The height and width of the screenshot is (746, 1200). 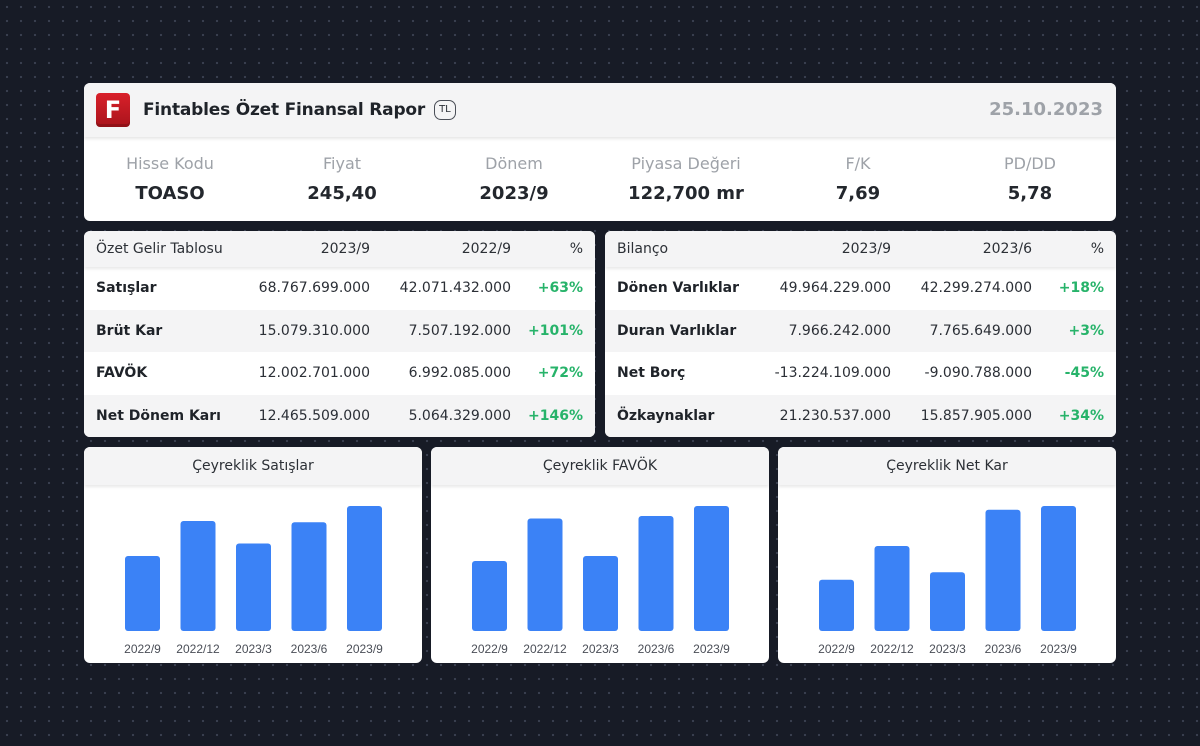 What do you see at coordinates (1086, 330) in the screenshot?
I see `change-percent: +3%` at bounding box center [1086, 330].